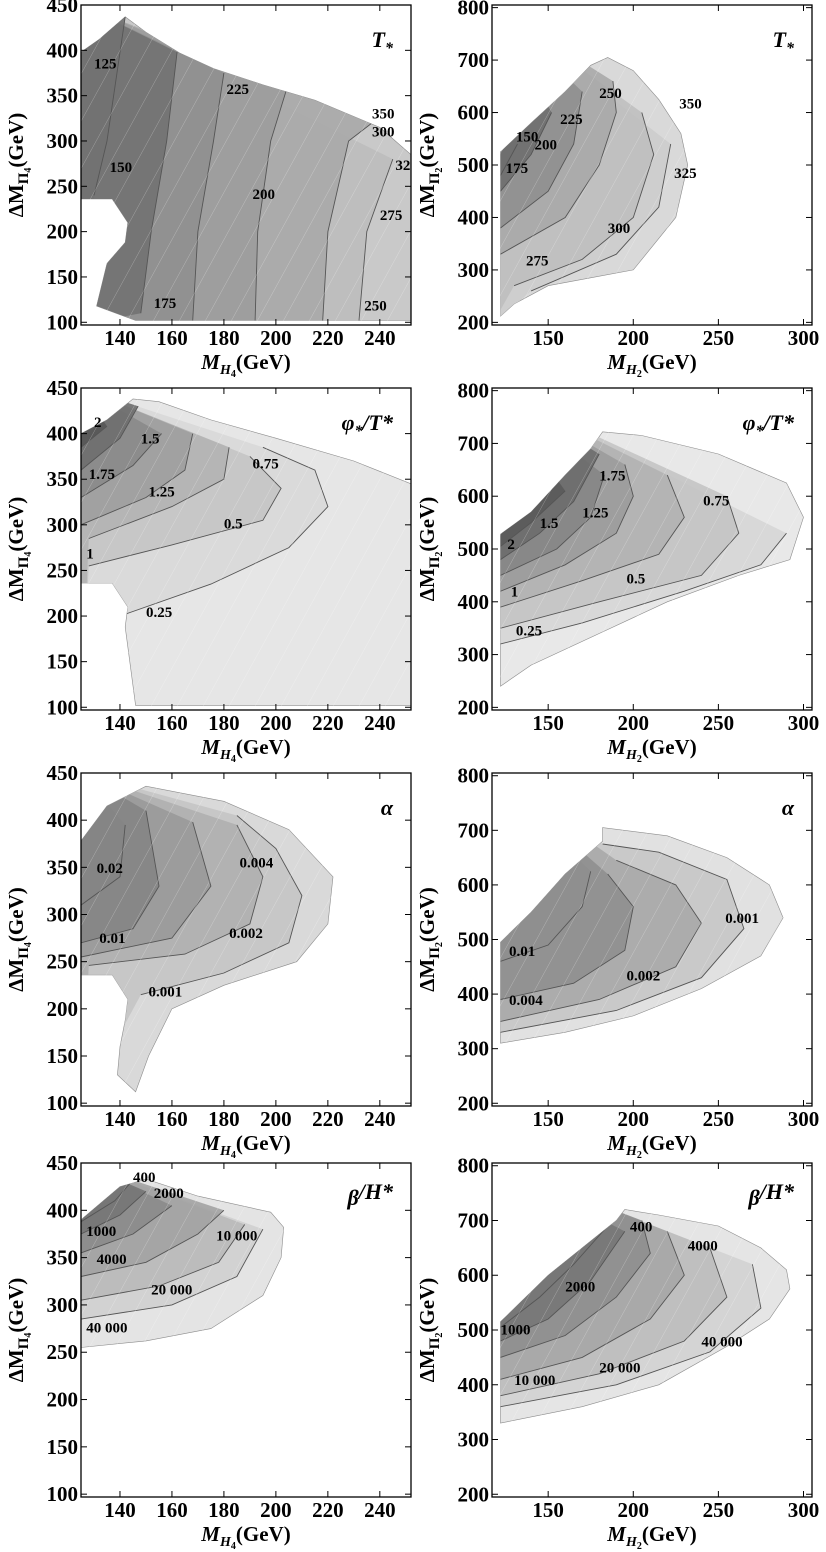  I want to click on x-tick-label: 300, so click(804, 723).